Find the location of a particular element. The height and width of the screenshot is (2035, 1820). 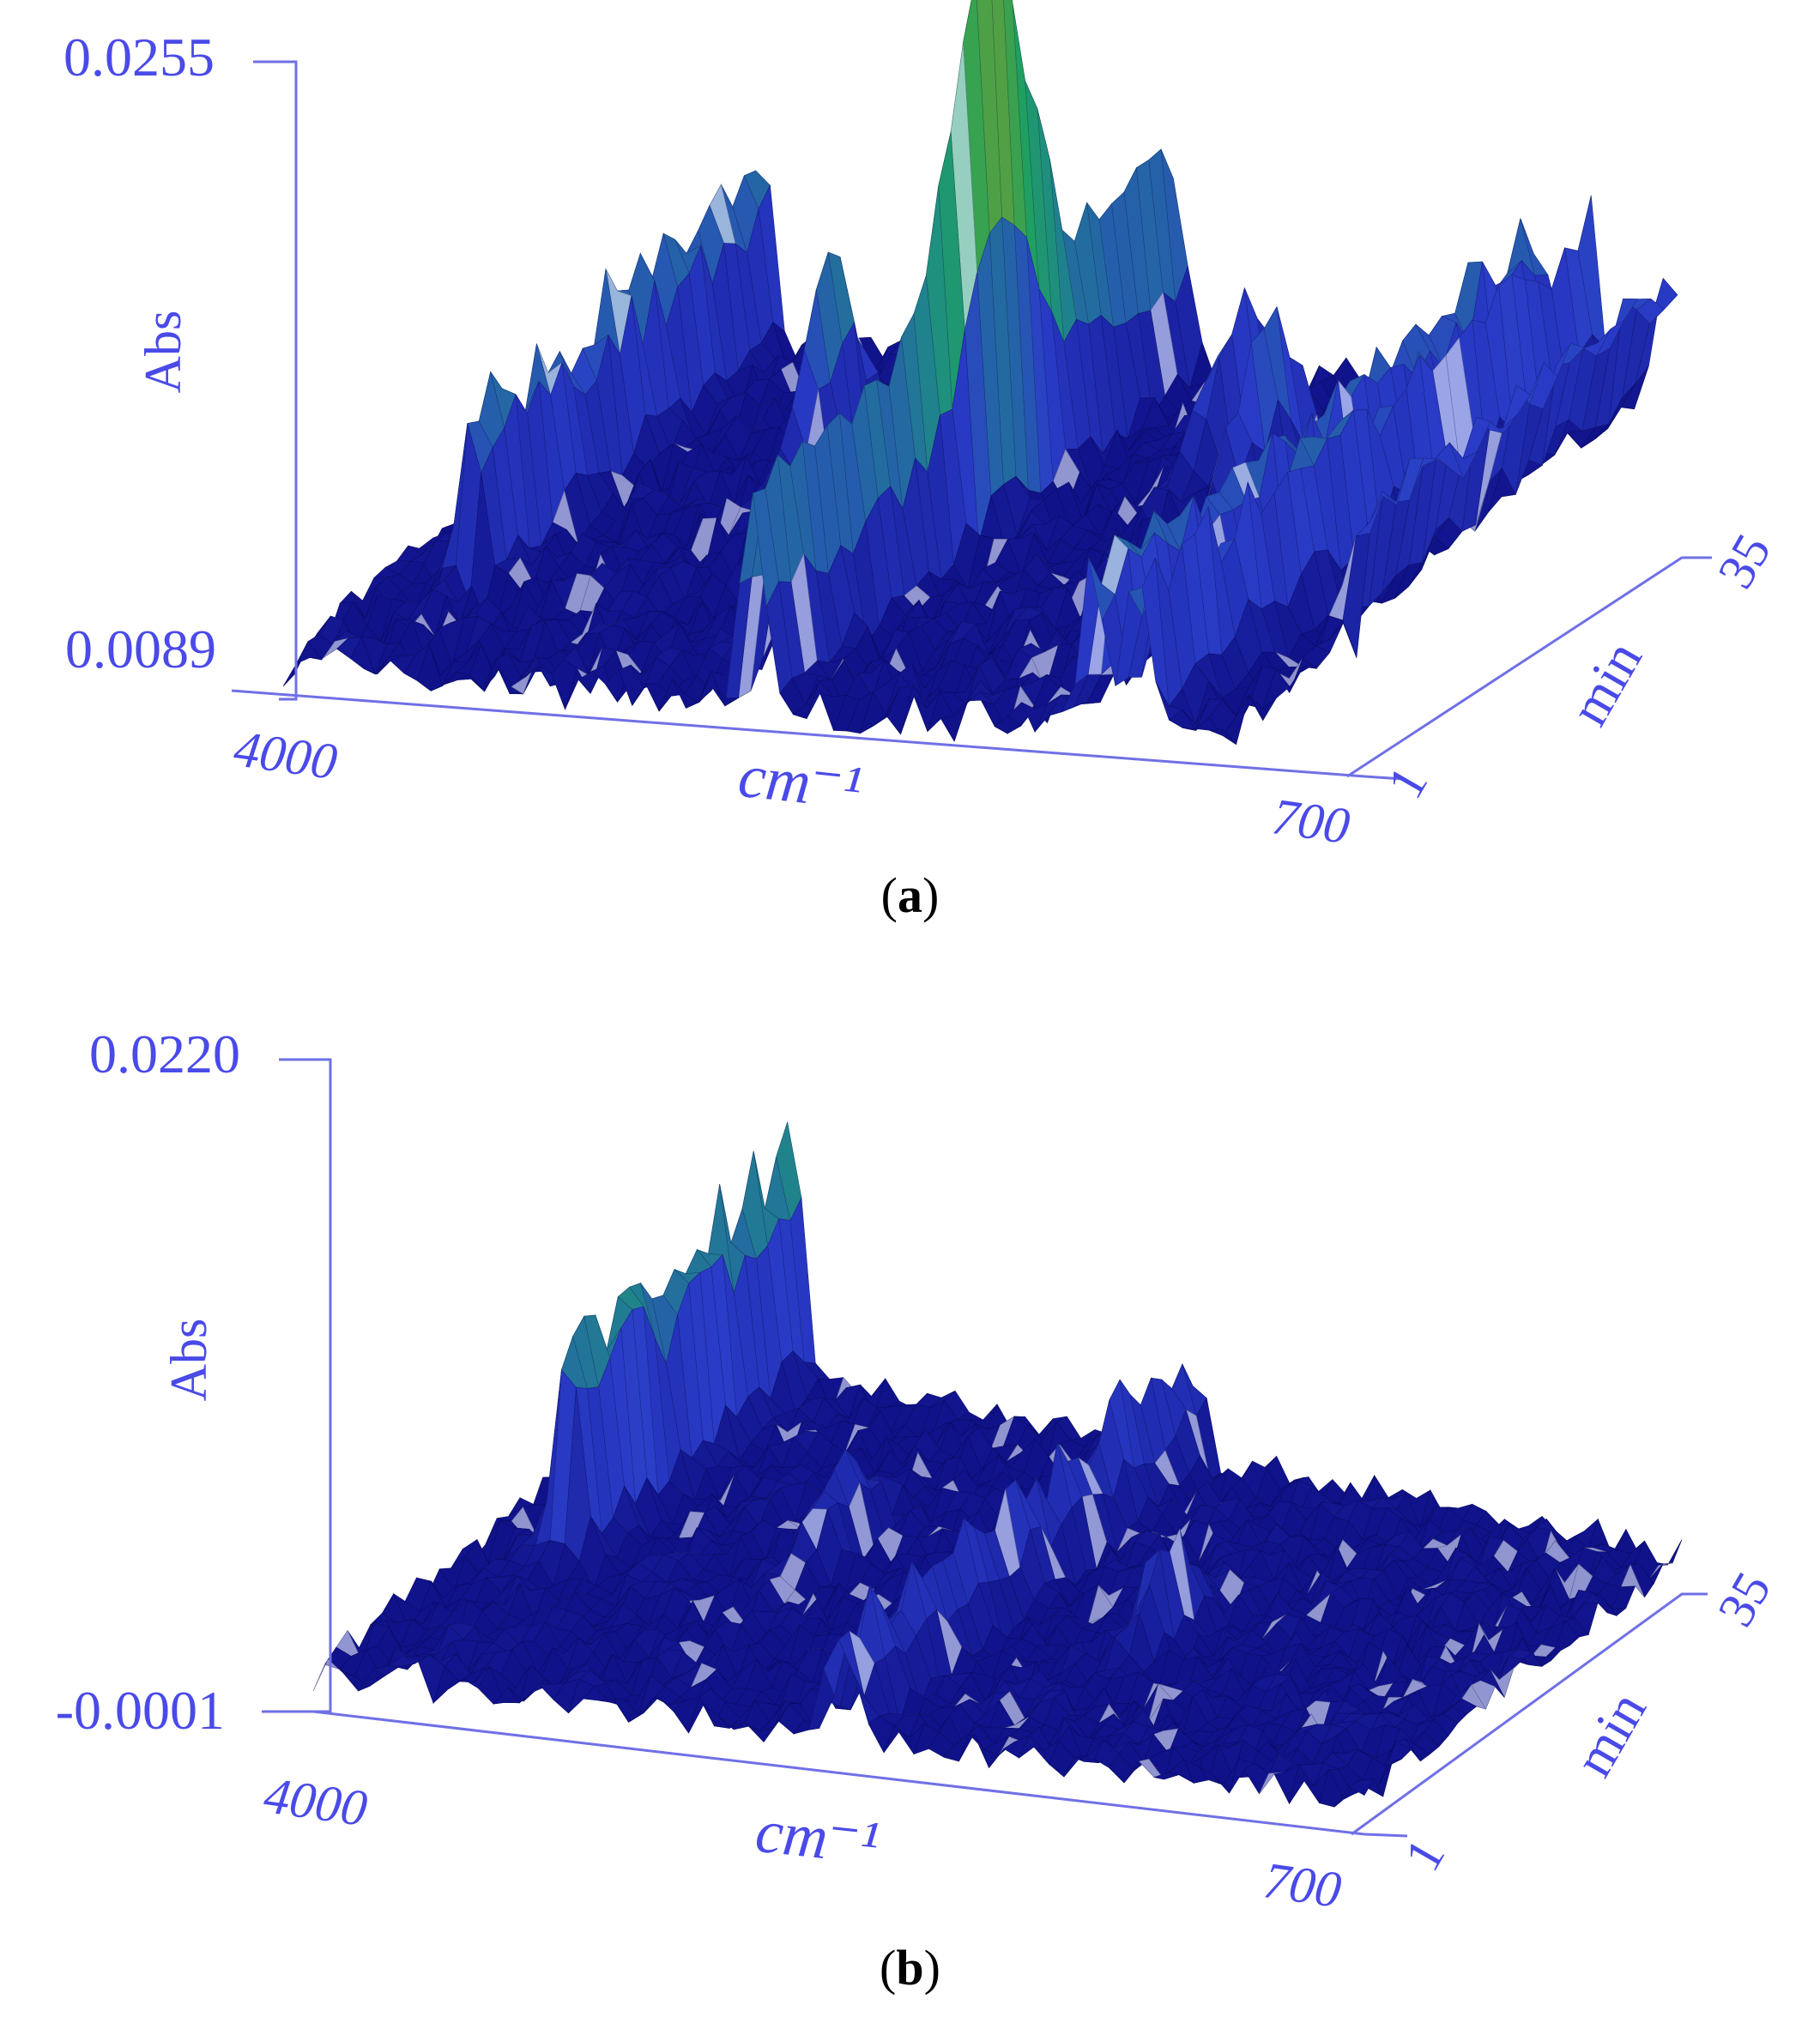

z-tick-top-b: 0.0220 is located at coordinates (164, 1054).